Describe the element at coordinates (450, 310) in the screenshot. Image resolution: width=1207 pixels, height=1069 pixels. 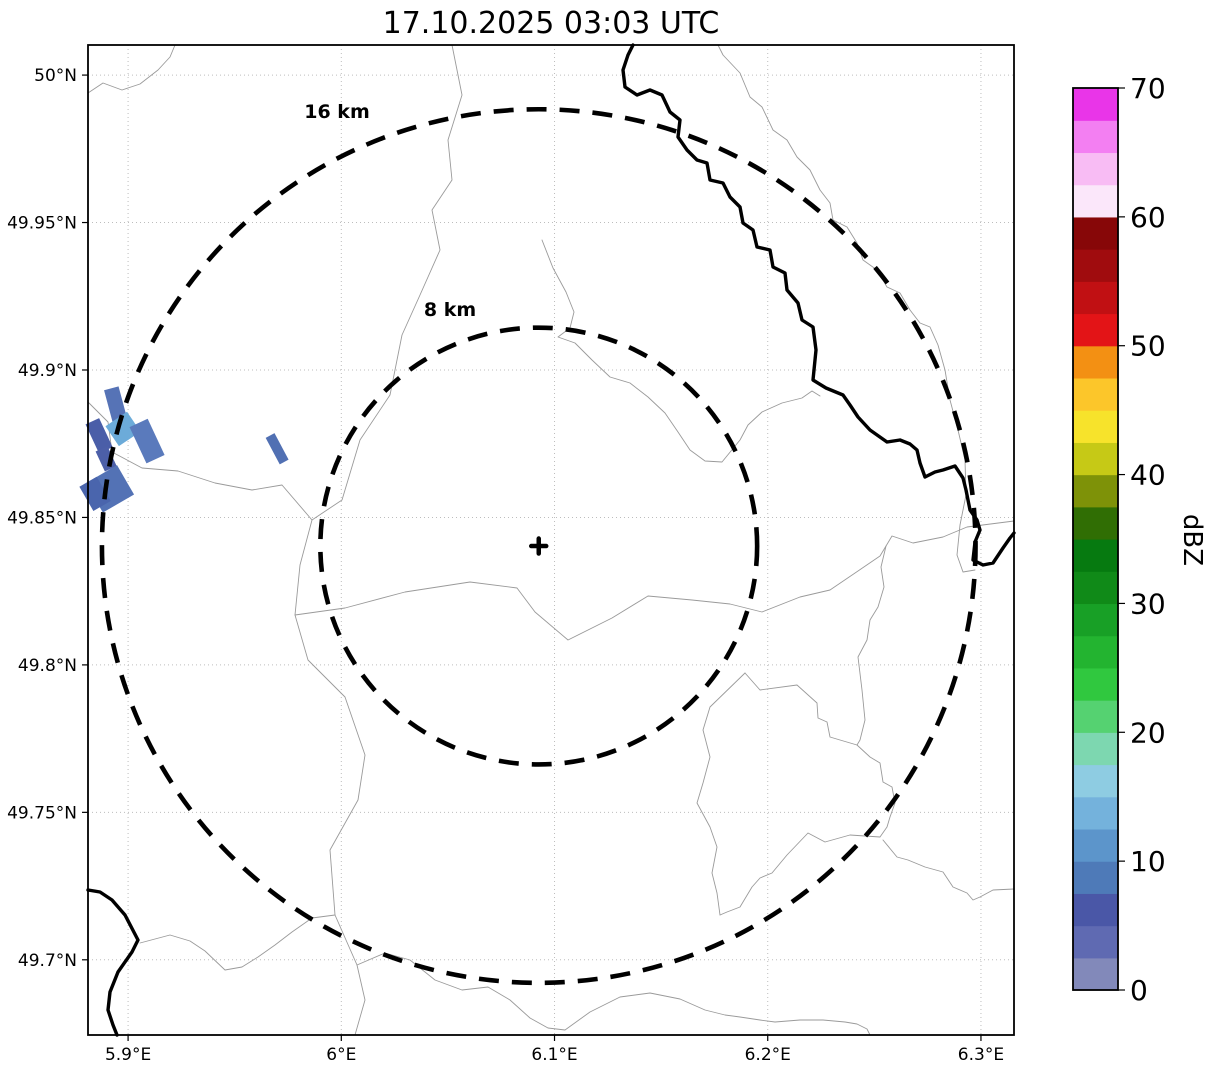
I see `range-ring-label: 8 km` at that location.